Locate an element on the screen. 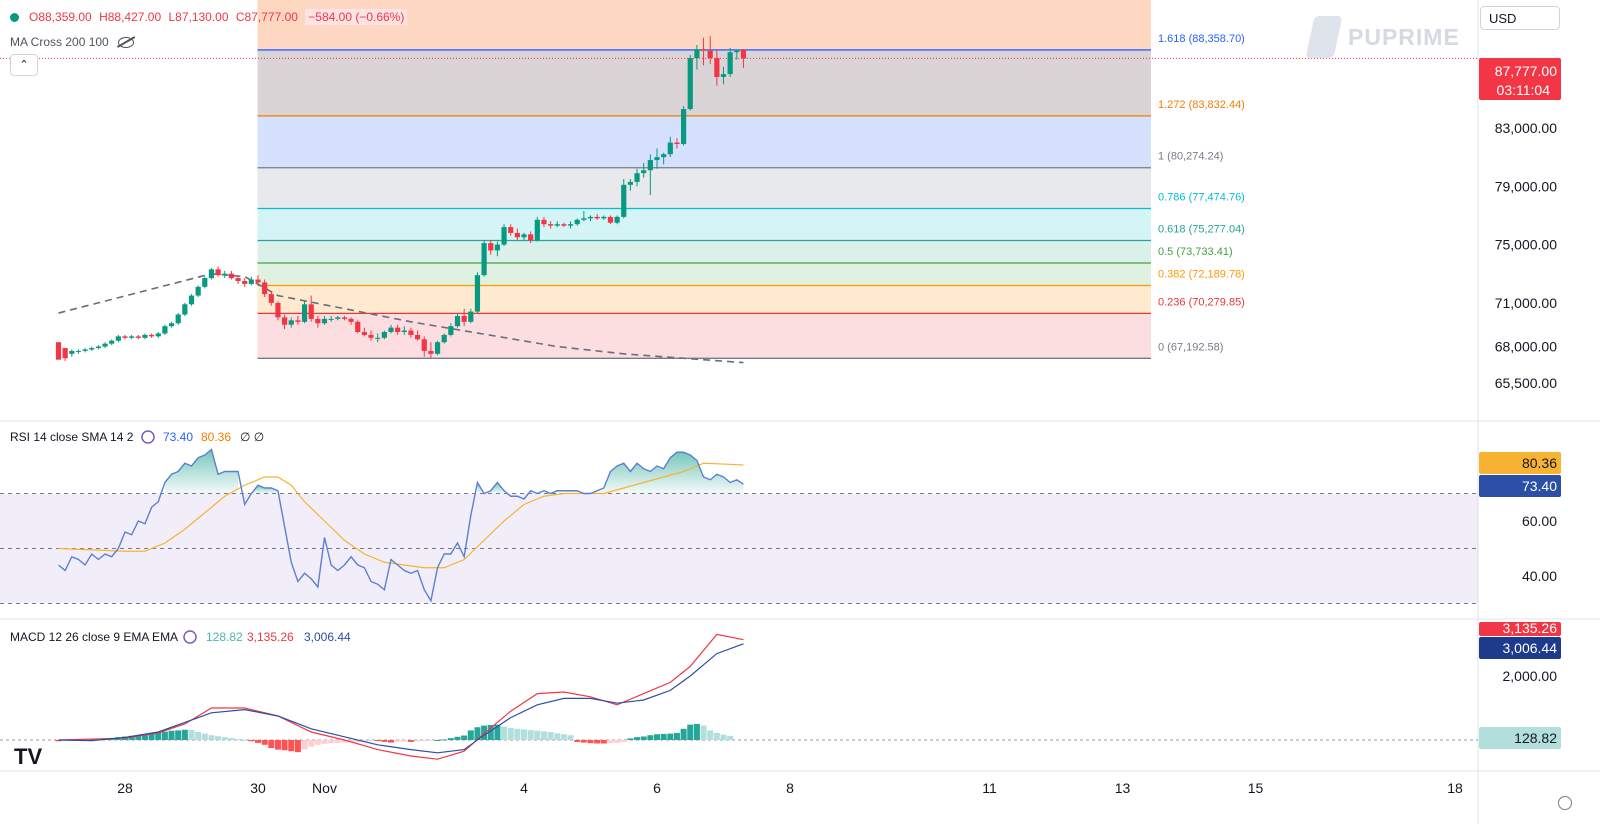 This screenshot has width=1600, height=824. close-value: C87,777.00 is located at coordinates (266, 17).